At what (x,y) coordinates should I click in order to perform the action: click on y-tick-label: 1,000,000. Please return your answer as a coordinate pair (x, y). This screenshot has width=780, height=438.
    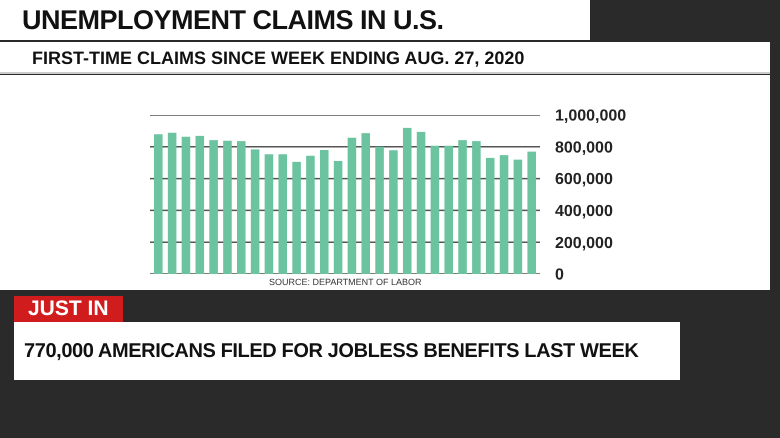
    Looking at the image, I should click on (590, 116).